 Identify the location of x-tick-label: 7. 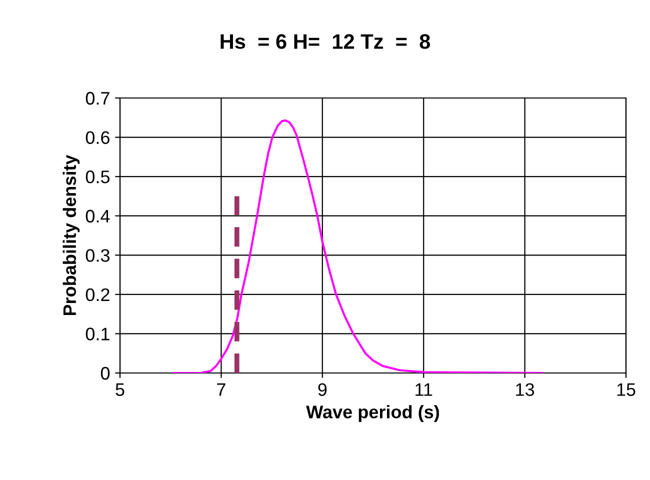
(221, 389).